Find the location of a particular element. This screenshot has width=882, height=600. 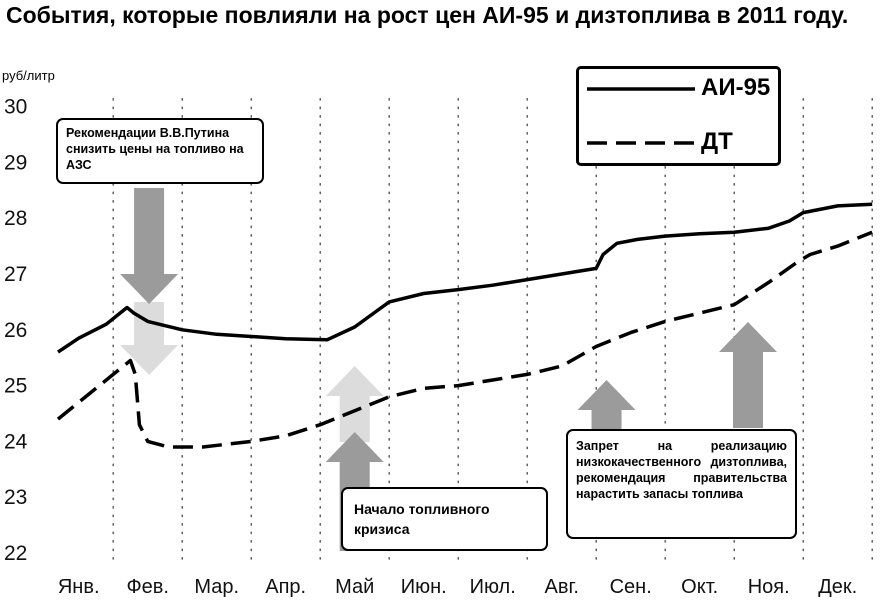

legend-swatch-dashed is located at coordinates (641, 143).